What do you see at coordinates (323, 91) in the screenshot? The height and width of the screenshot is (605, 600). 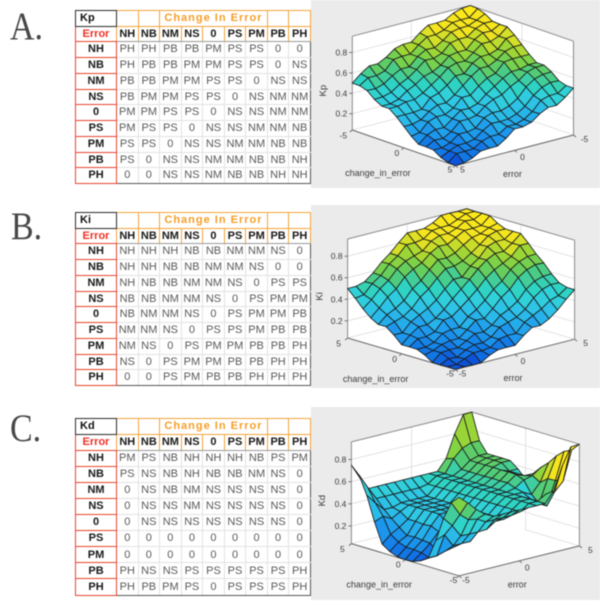 I see `svg-text: Kp` at bounding box center [323, 91].